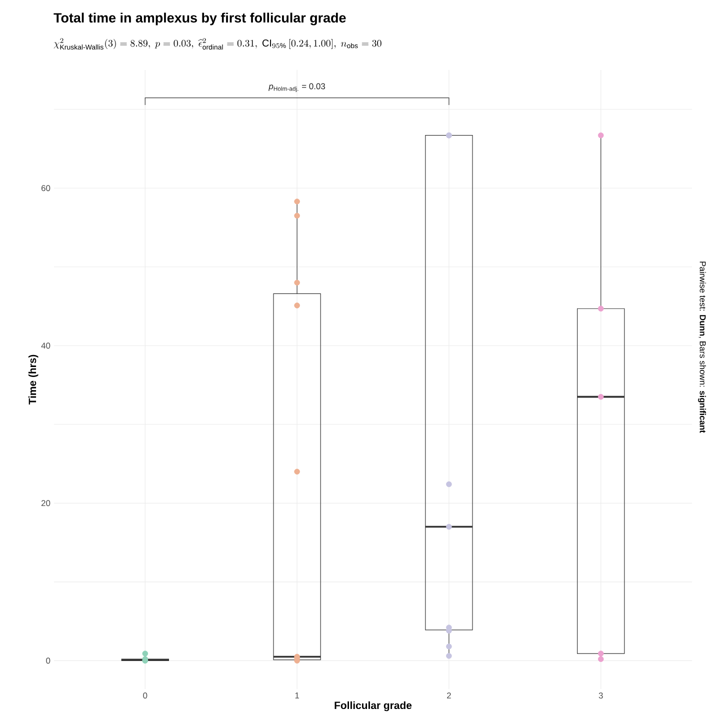 This screenshot has height=727, width=710. I want to click on x-axis-title: Follicular grade, so click(373, 706).